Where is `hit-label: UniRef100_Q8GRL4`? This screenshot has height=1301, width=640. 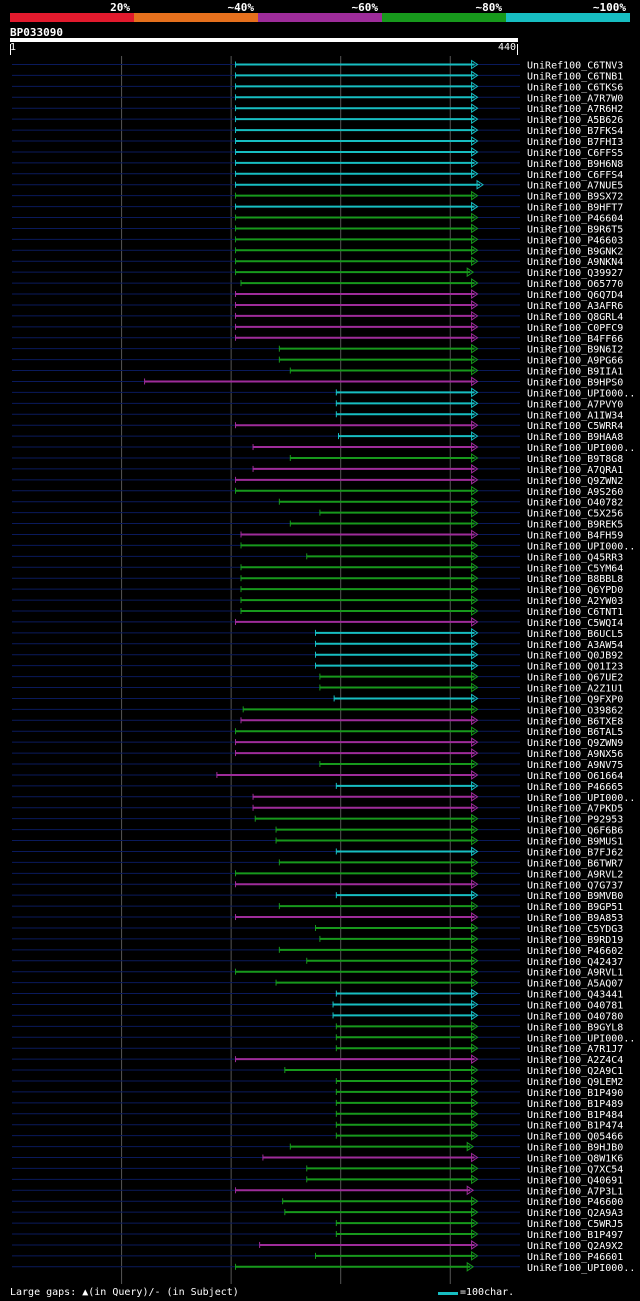
hit-label: UniRef100_Q8GRL4 is located at coordinates (575, 317).